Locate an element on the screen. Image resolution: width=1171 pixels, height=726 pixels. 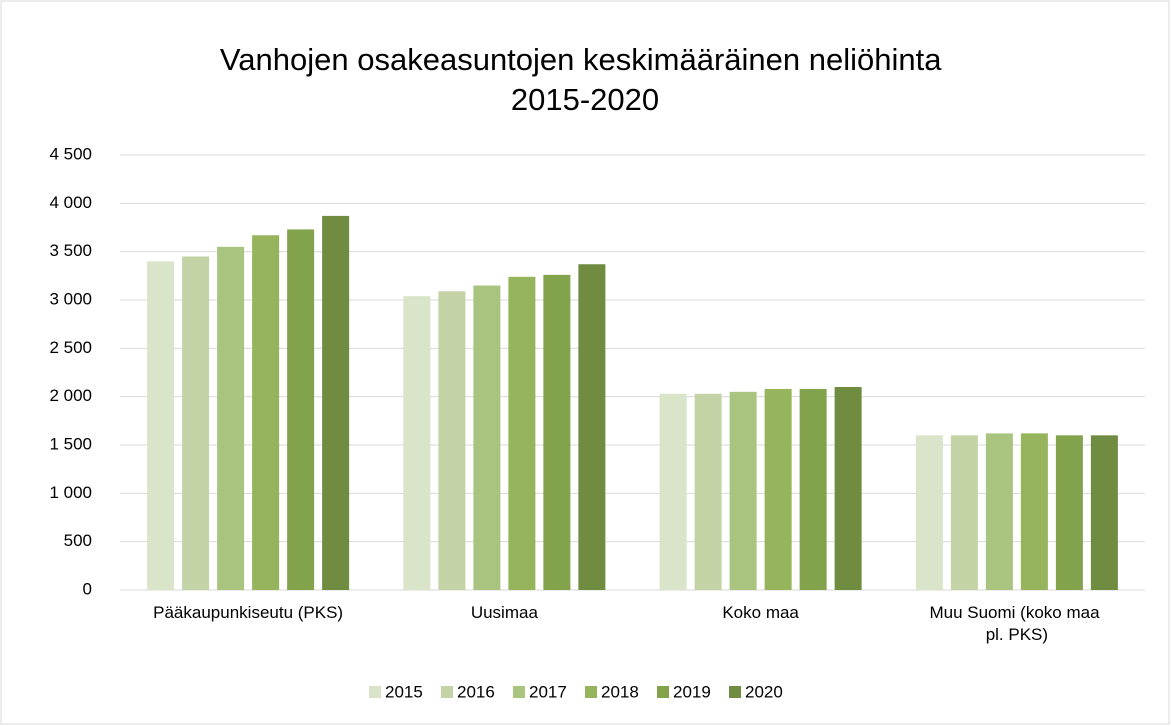
legend-label: 2016 is located at coordinates (476, 691).